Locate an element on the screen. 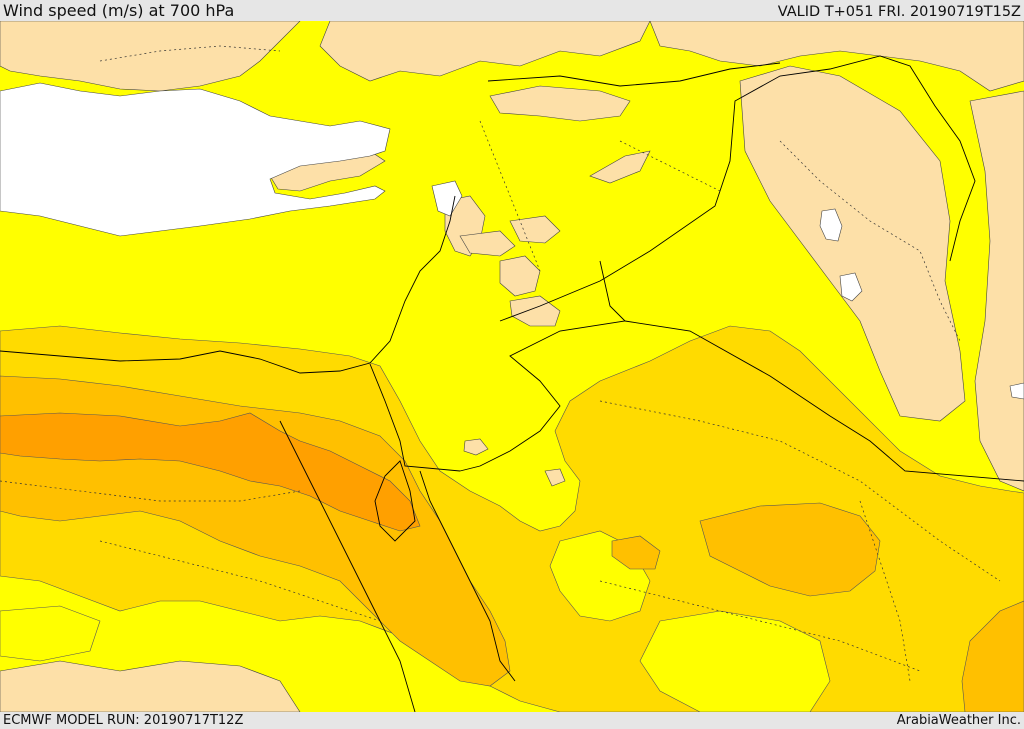 This screenshot has height=729, width=1024. lakes is located at coordinates (921, 304).